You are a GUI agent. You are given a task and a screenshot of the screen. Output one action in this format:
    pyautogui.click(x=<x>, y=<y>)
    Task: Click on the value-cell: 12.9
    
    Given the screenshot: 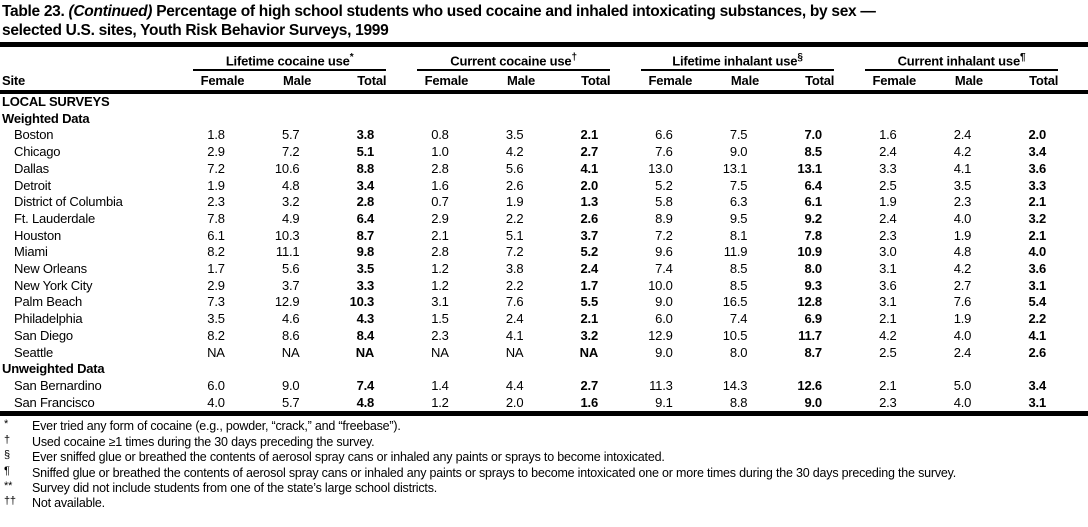 What is the action you would take?
    pyautogui.click(x=660, y=335)
    